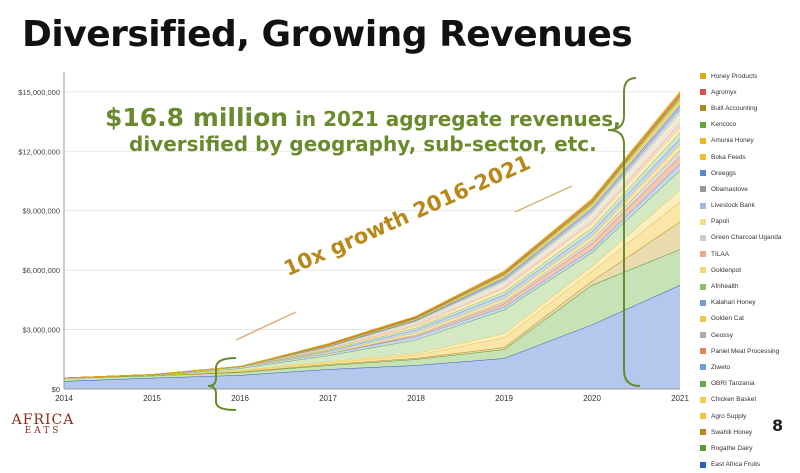  Describe the element at coordinates (736, 465) in the screenshot. I see `legend-label: East Africa Fruits` at that location.